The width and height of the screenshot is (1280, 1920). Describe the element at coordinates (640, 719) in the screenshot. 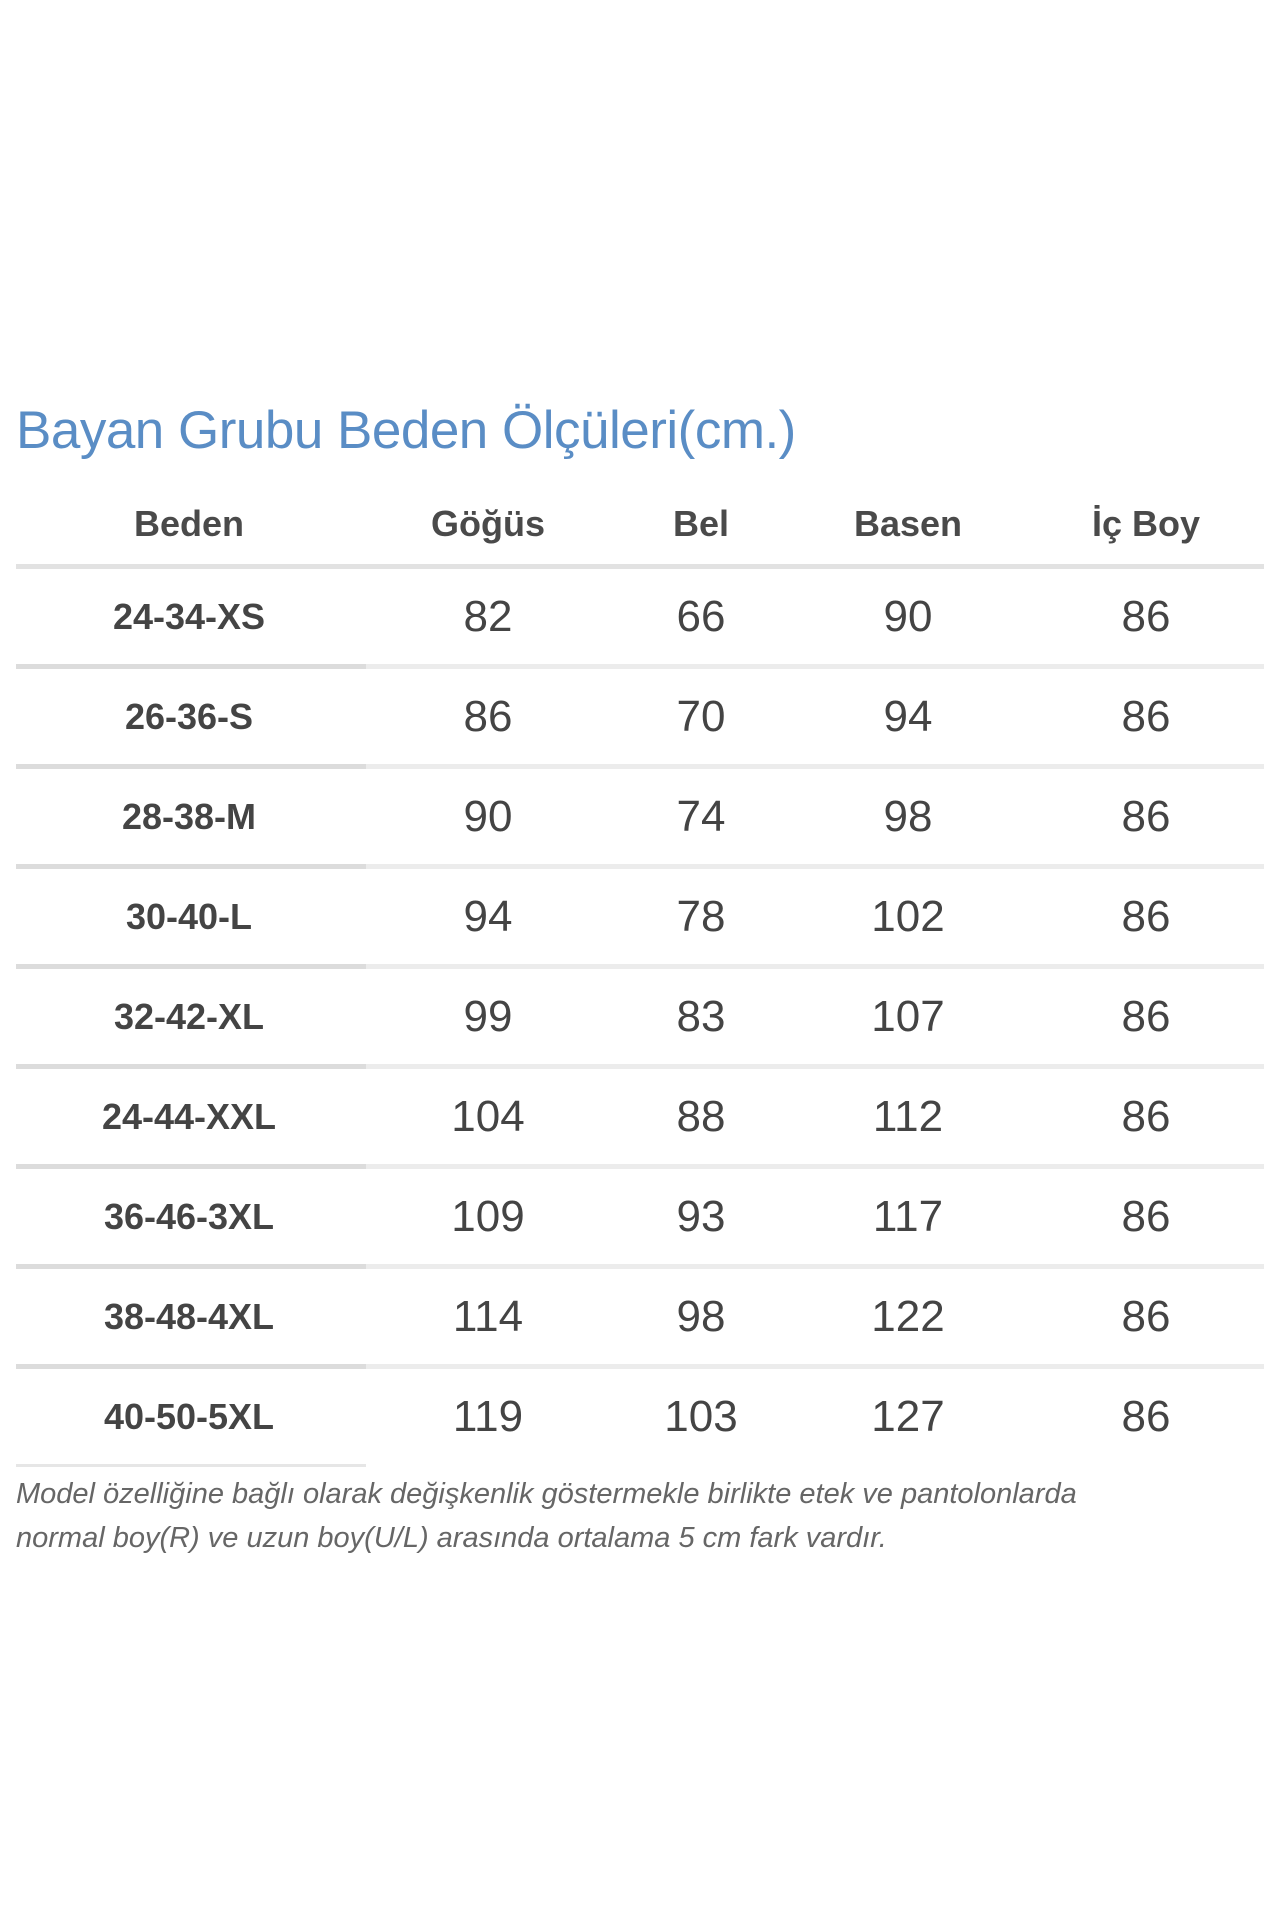

I see `table-row: 26-36-S 86 70 94 86` at that location.